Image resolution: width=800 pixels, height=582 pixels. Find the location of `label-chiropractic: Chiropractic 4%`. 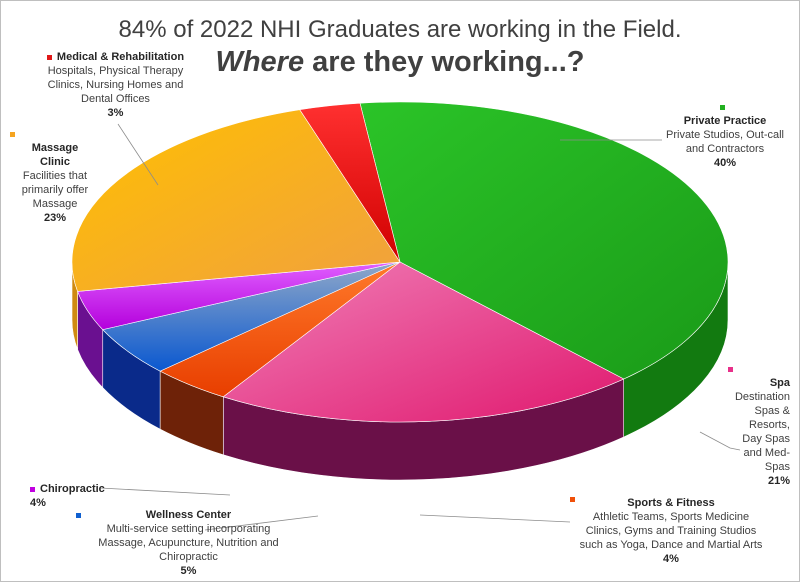

label-chiropractic: Chiropractic 4% is located at coordinates (75, 496).